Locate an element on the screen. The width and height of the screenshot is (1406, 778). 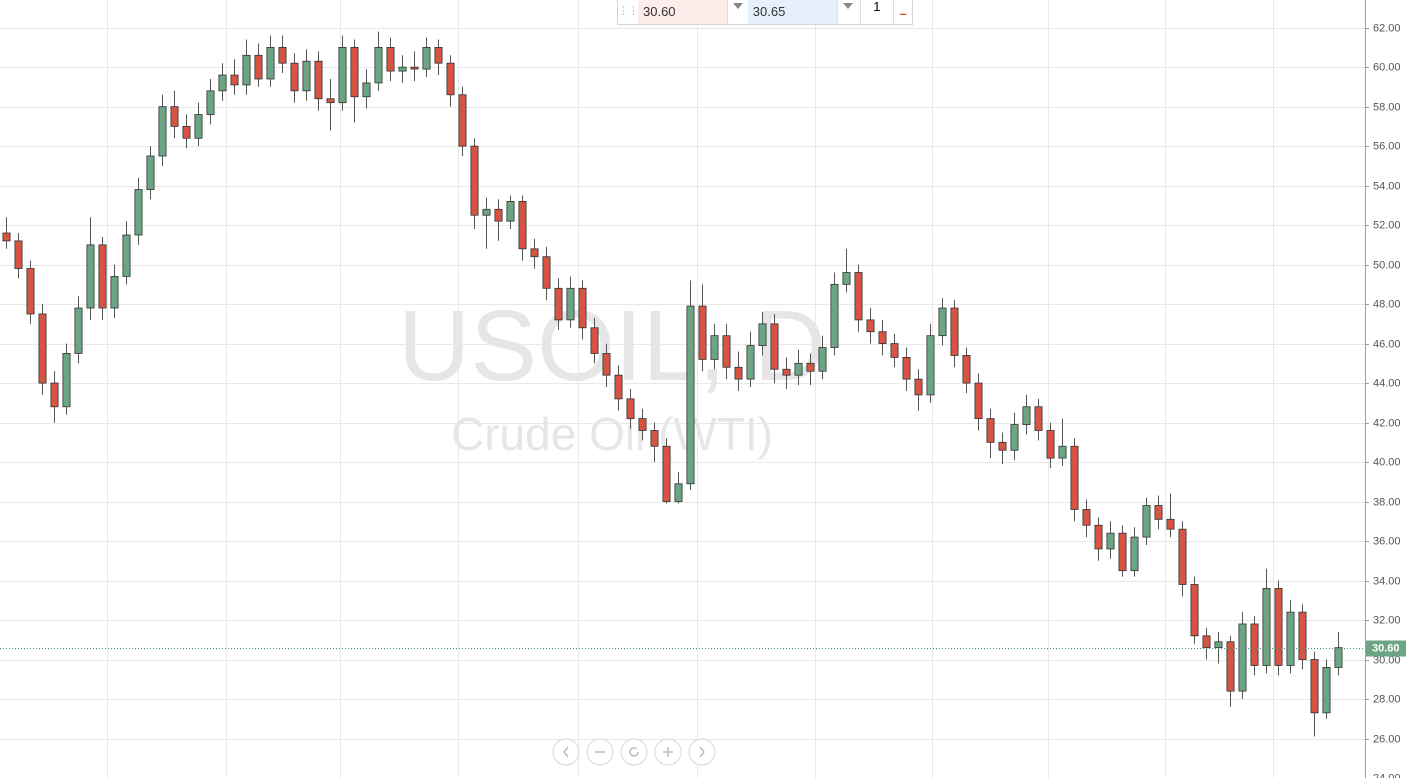
buy-dropdown is located at coordinates (847, 12).